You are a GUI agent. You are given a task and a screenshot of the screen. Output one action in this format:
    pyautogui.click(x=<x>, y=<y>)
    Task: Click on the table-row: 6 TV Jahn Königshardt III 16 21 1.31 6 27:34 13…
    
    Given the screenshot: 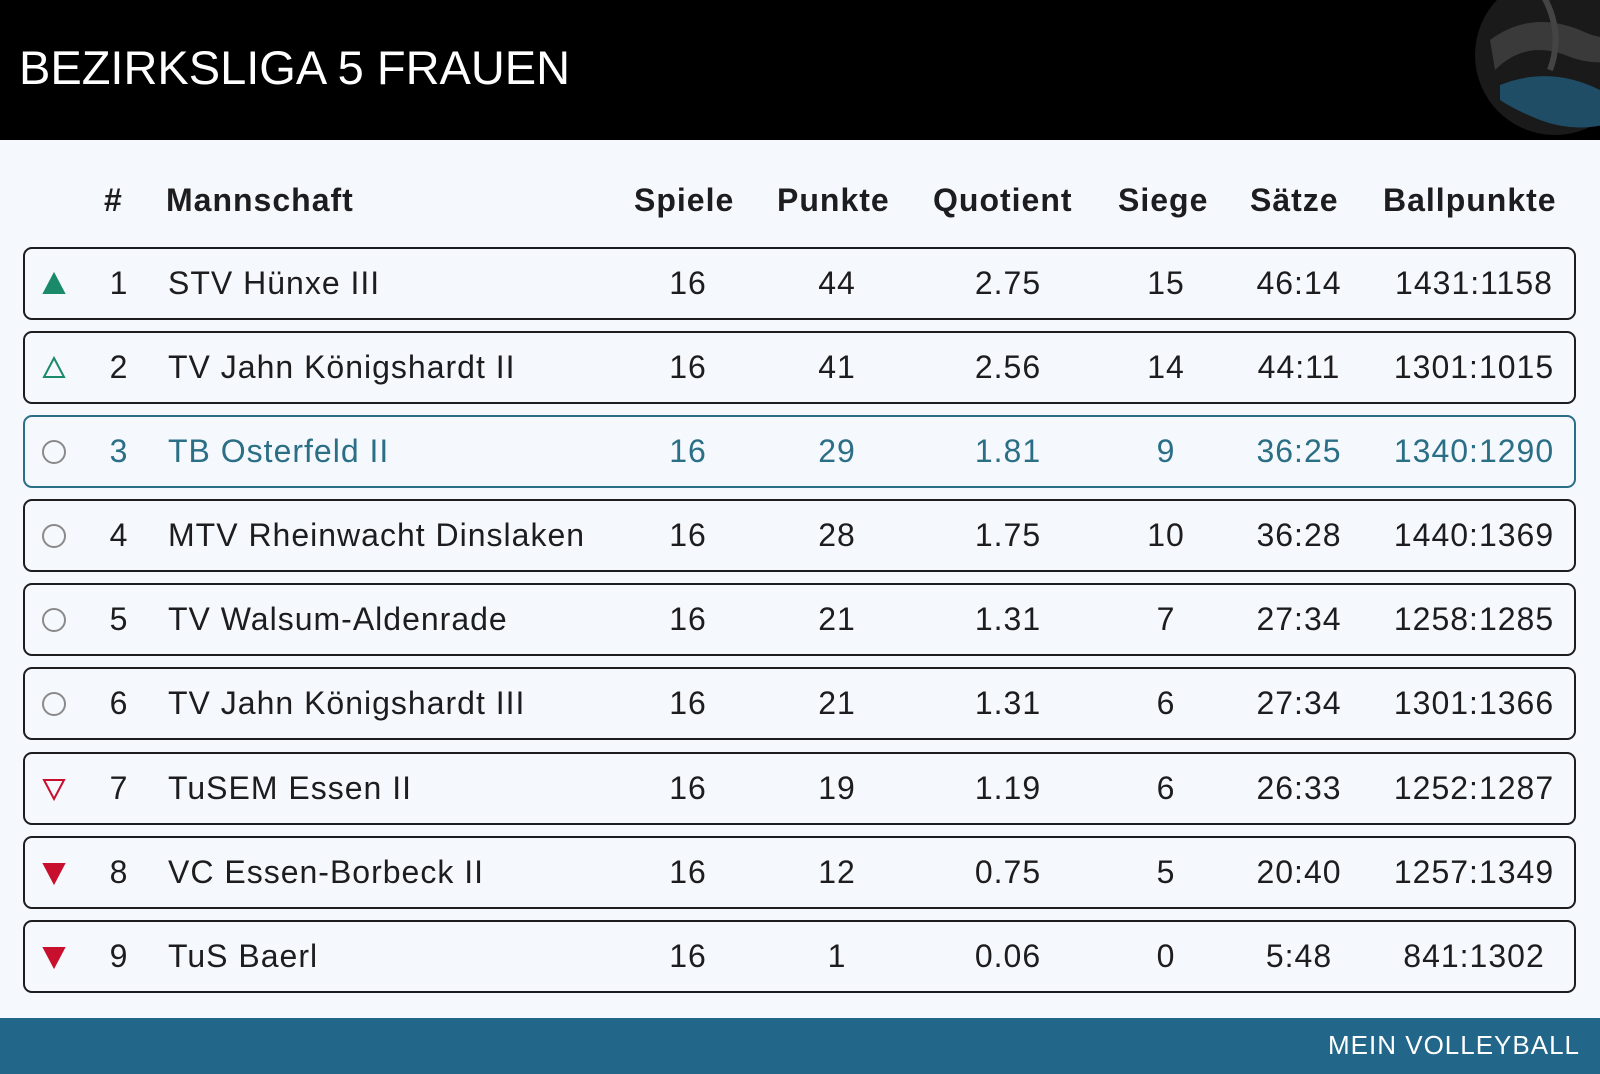 What is the action you would take?
    pyautogui.click(x=799, y=703)
    